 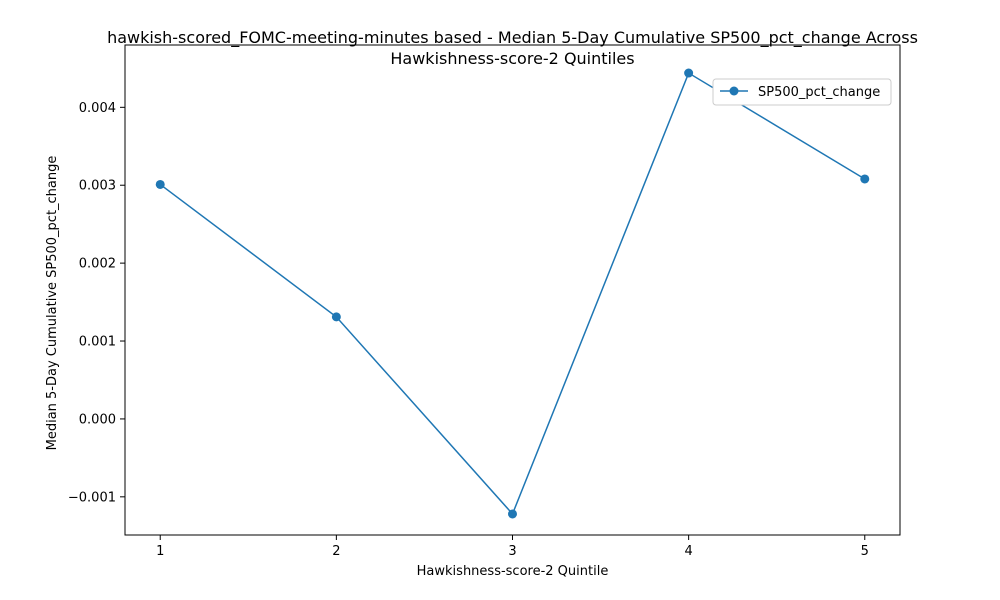 I want to click on y-tick-label: 0.003, so click(x=97, y=186).